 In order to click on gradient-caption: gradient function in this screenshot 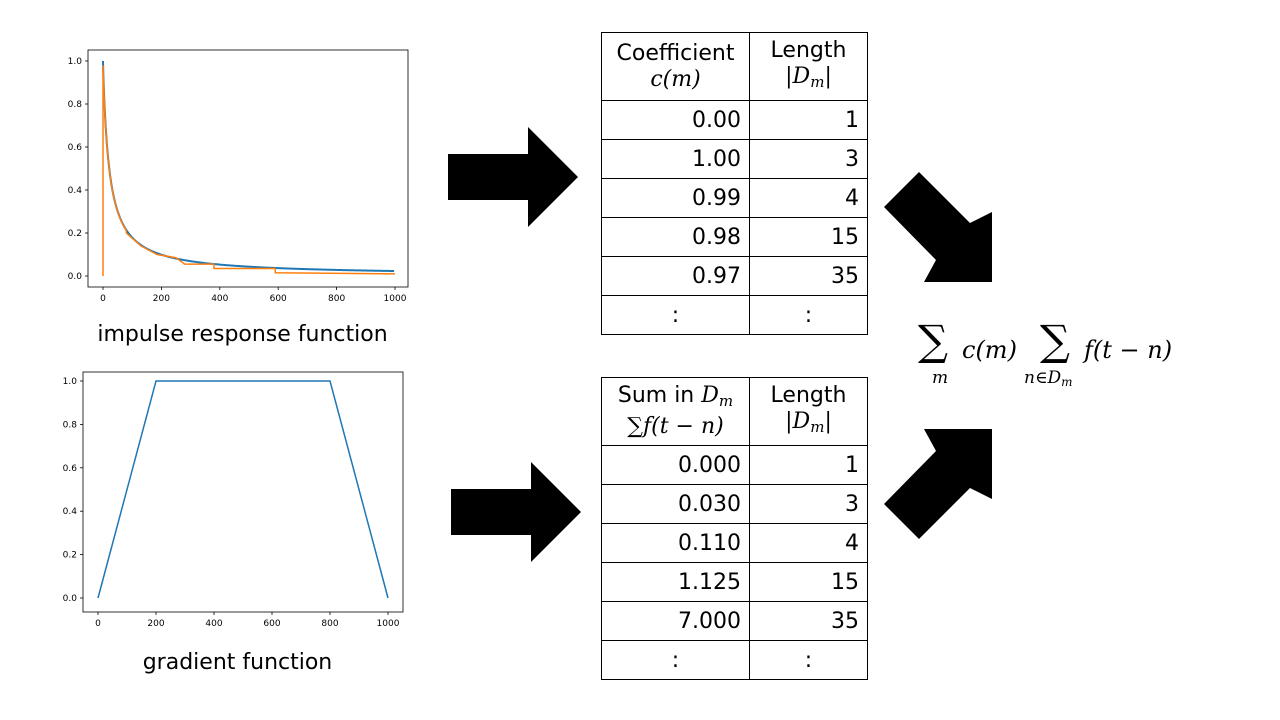, I will do `click(237, 662)`.